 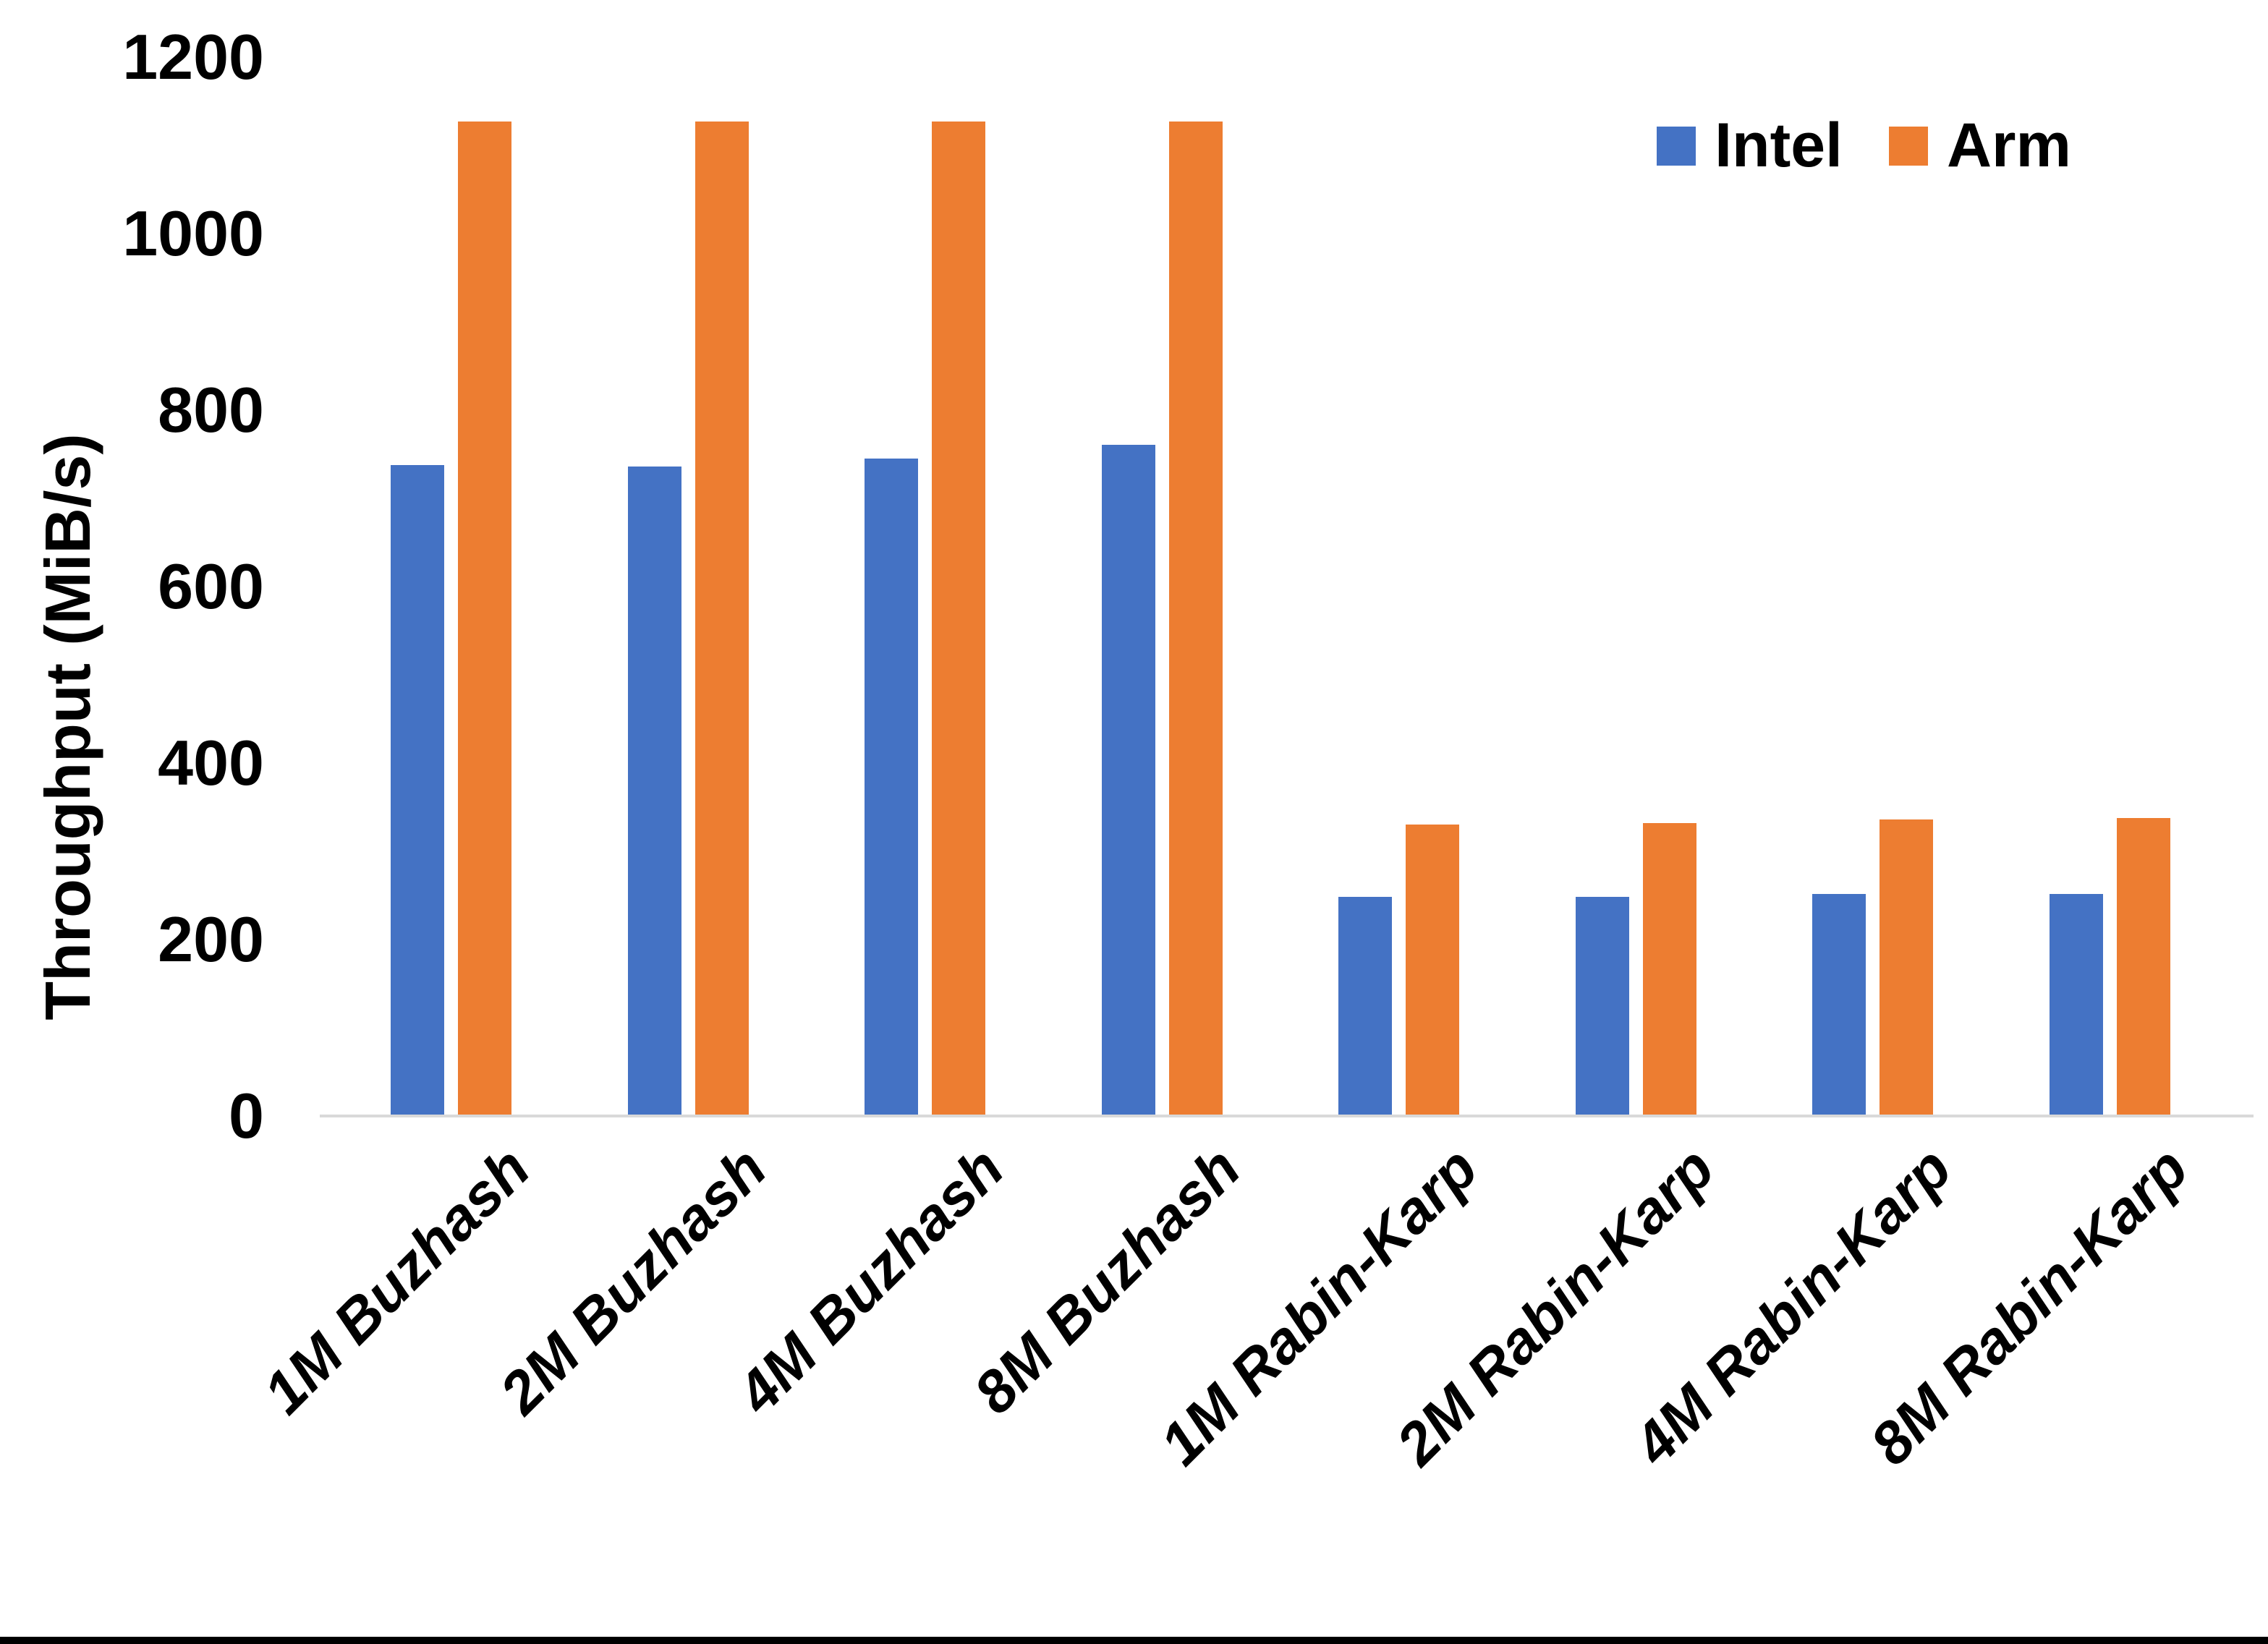 I want to click on x-tick-label: 4M Buzhash, so click(x=870, y=1281).